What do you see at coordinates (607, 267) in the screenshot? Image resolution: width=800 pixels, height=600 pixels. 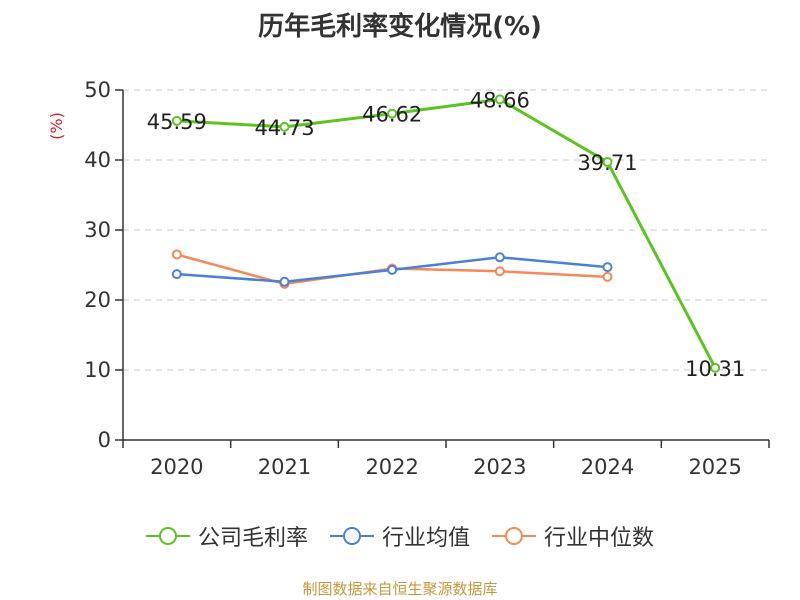 I see `data-point-s1-2024` at bounding box center [607, 267].